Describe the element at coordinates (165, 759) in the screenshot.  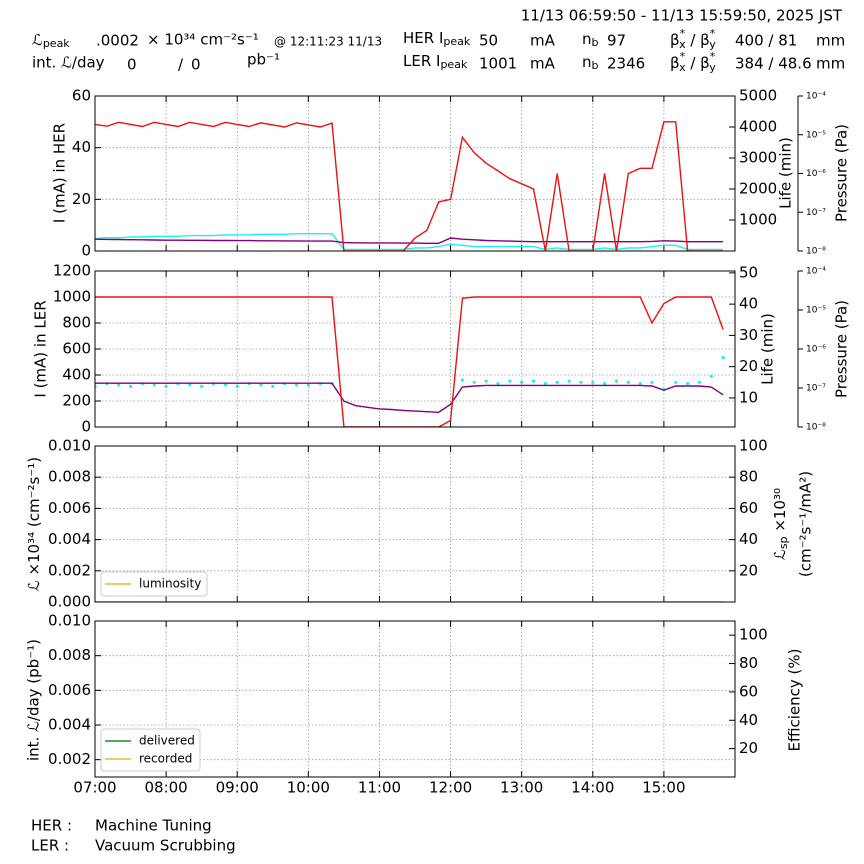
I see `legend-label: recorded` at that location.